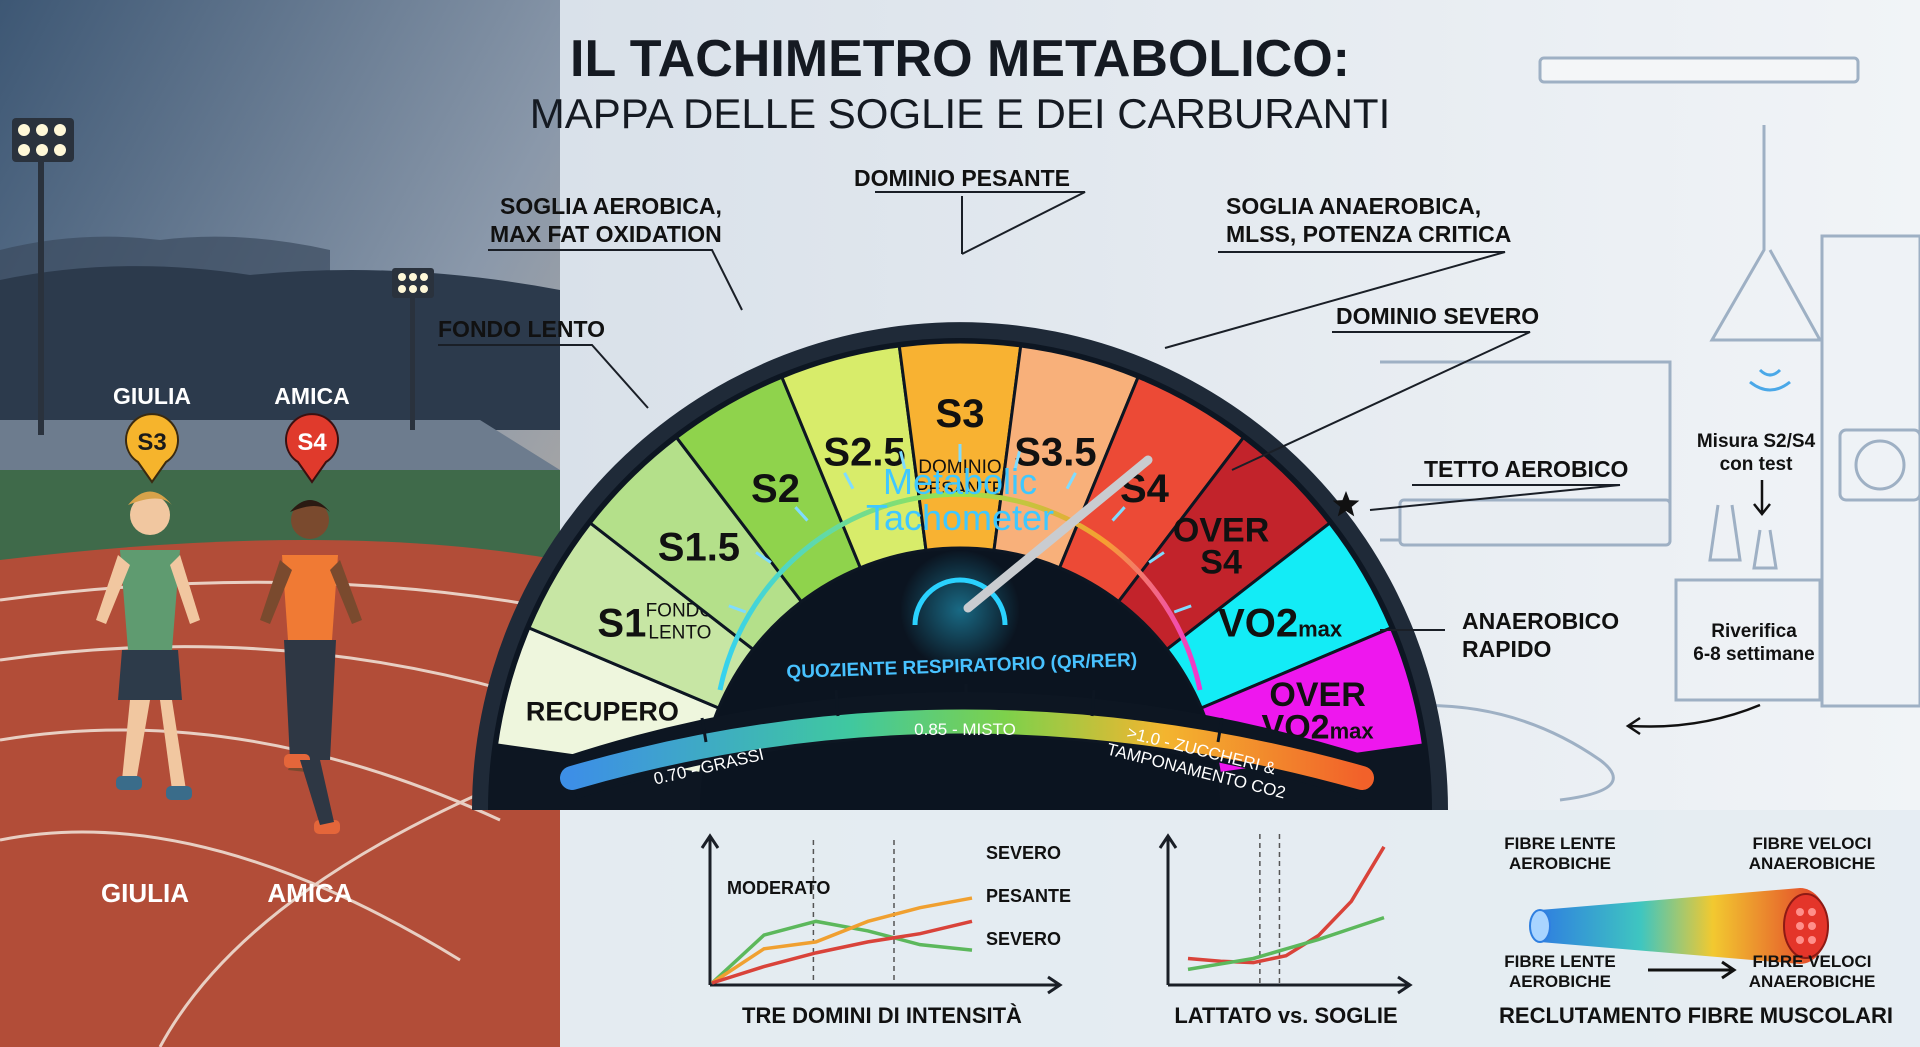 This screenshot has height=1047, width=1920. I want to click on rer-label-misto: 0.85 - MISTO, so click(965, 729).